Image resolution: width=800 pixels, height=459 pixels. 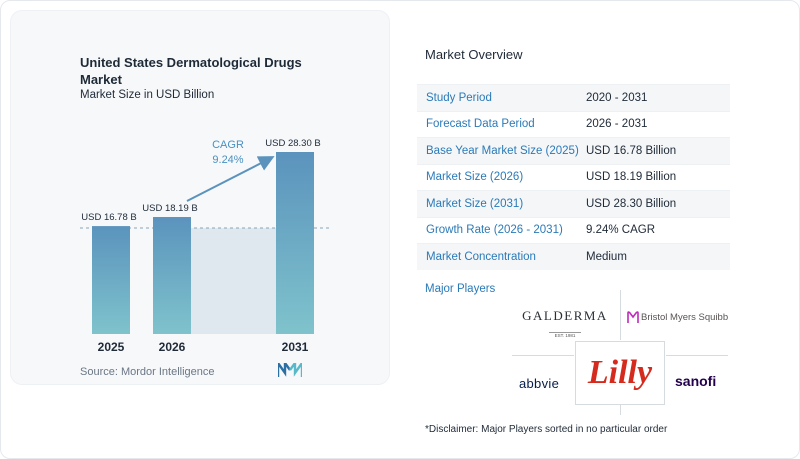 I want to click on bar-2031, so click(x=295, y=243).